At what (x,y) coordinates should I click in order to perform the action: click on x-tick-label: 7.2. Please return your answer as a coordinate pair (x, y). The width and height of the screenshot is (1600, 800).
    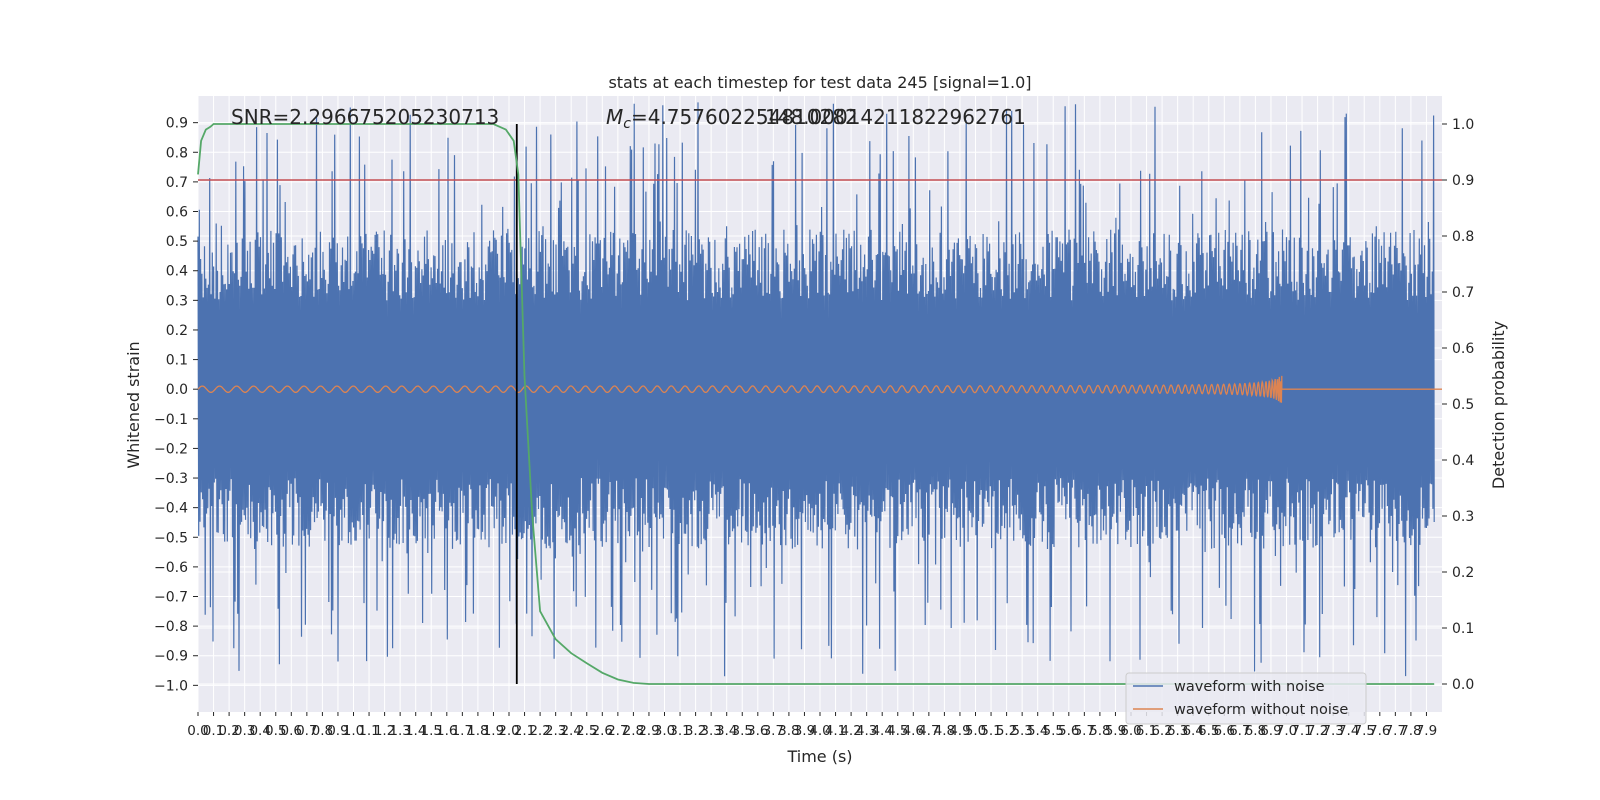
    Looking at the image, I should click on (1317, 731).